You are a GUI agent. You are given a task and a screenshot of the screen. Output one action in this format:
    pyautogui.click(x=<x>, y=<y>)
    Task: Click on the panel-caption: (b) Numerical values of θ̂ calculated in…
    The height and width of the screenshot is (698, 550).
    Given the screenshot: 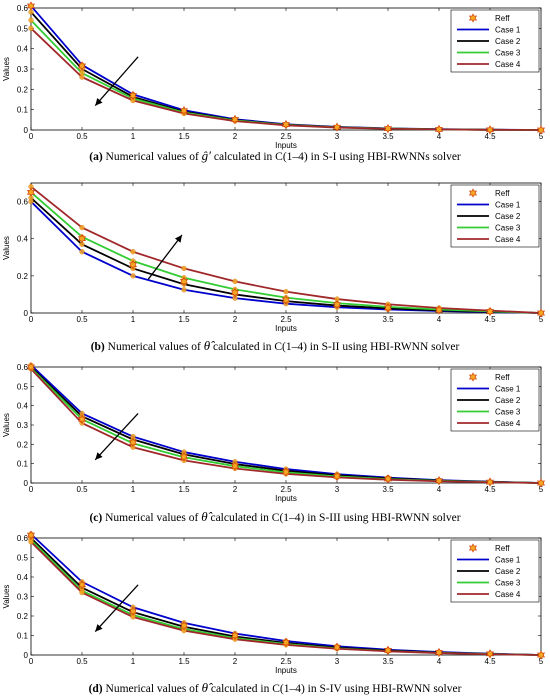 What is the action you would take?
    pyautogui.click(x=275, y=345)
    